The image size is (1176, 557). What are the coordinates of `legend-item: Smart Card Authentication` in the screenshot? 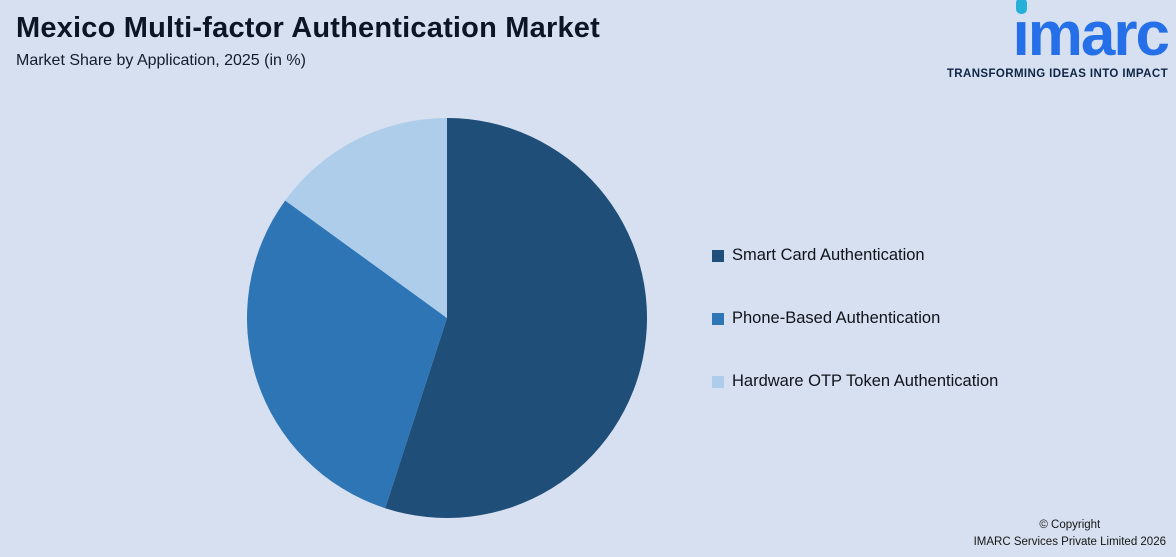 It's located at (855, 255).